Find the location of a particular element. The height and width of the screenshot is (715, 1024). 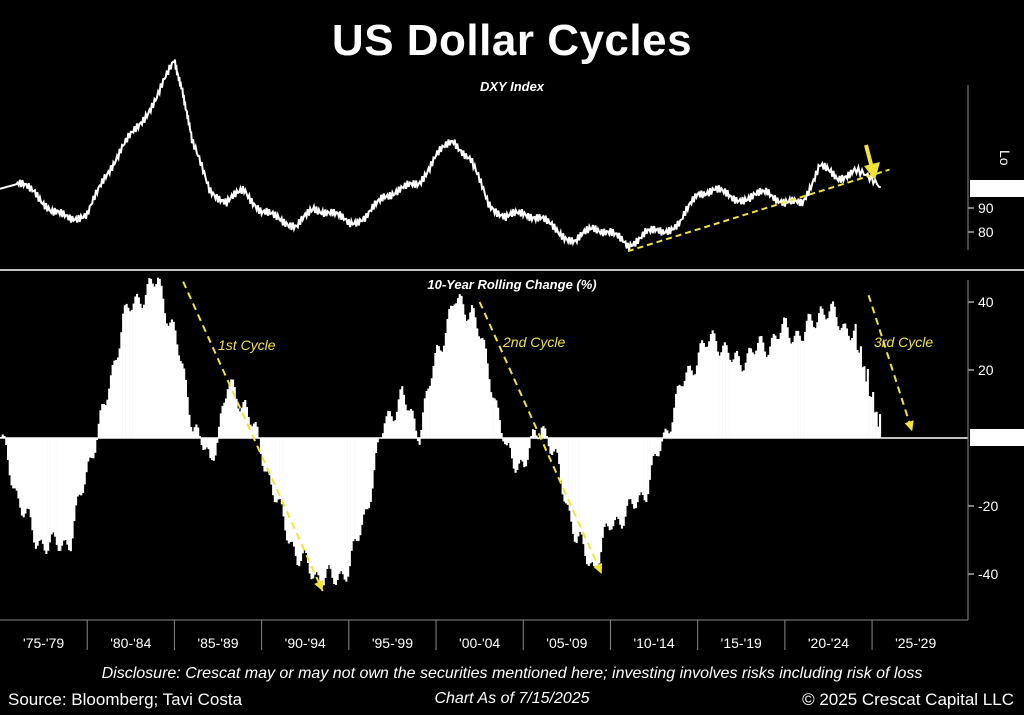

copyright-text: © 2025 Crescat Capital LLC is located at coordinates (908, 699).